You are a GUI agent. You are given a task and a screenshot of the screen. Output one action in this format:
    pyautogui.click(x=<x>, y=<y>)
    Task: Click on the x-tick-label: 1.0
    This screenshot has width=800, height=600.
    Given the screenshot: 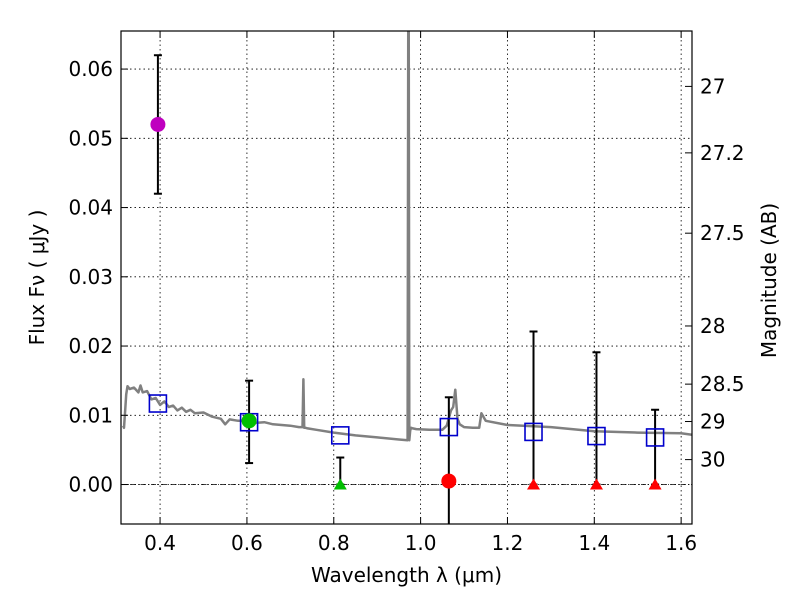 What is the action you would take?
    pyautogui.click(x=421, y=543)
    